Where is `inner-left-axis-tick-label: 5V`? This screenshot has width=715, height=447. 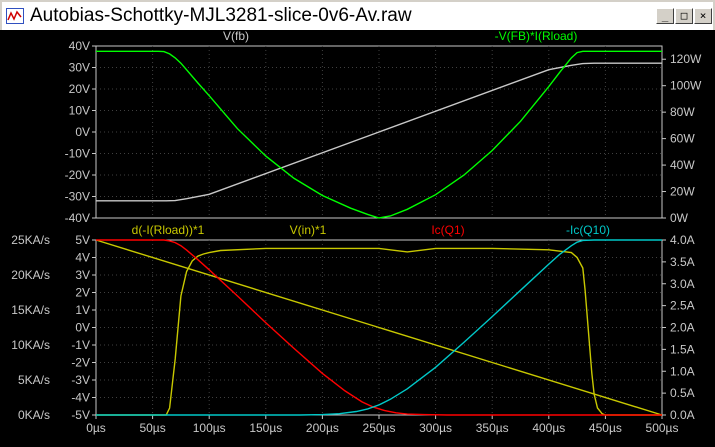
inner-left-axis-tick-label: 5V is located at coordinates (82, 240).